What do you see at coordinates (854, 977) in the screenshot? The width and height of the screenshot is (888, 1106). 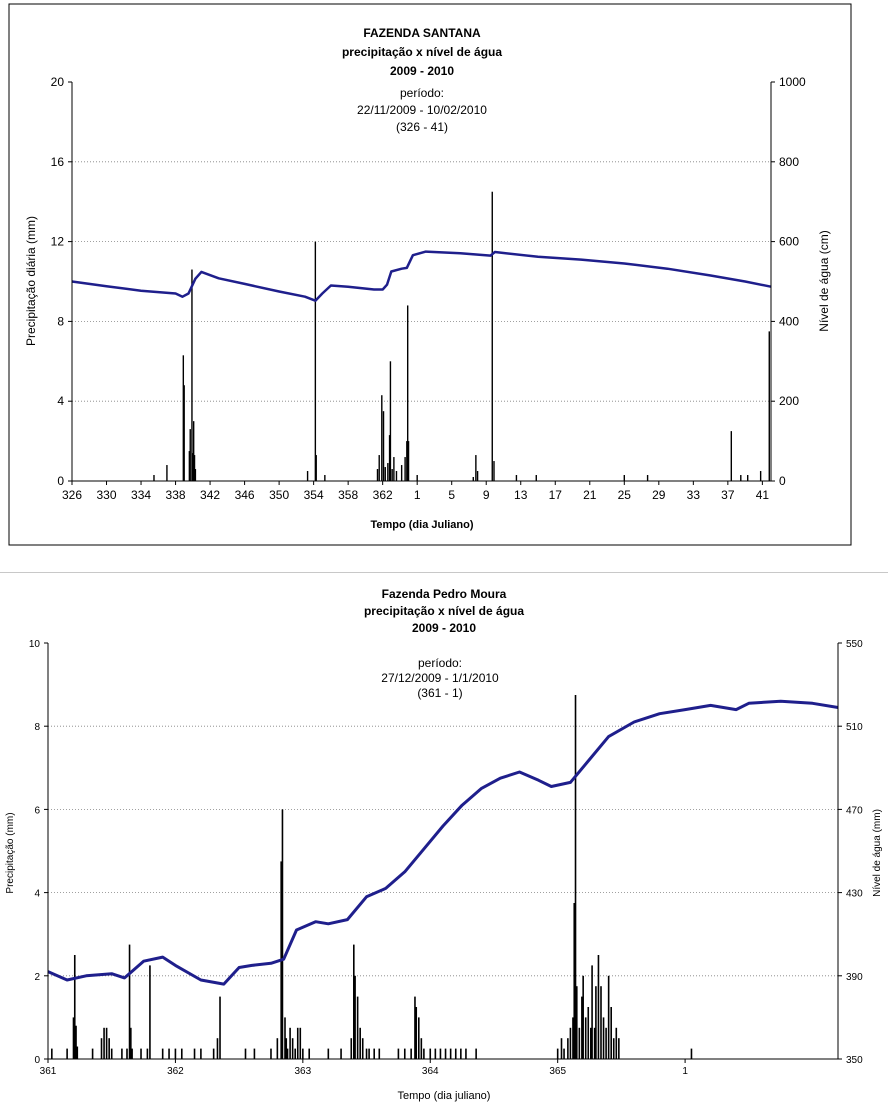 I see `y2-tick-label: 390` at bounding box center [854, 977].